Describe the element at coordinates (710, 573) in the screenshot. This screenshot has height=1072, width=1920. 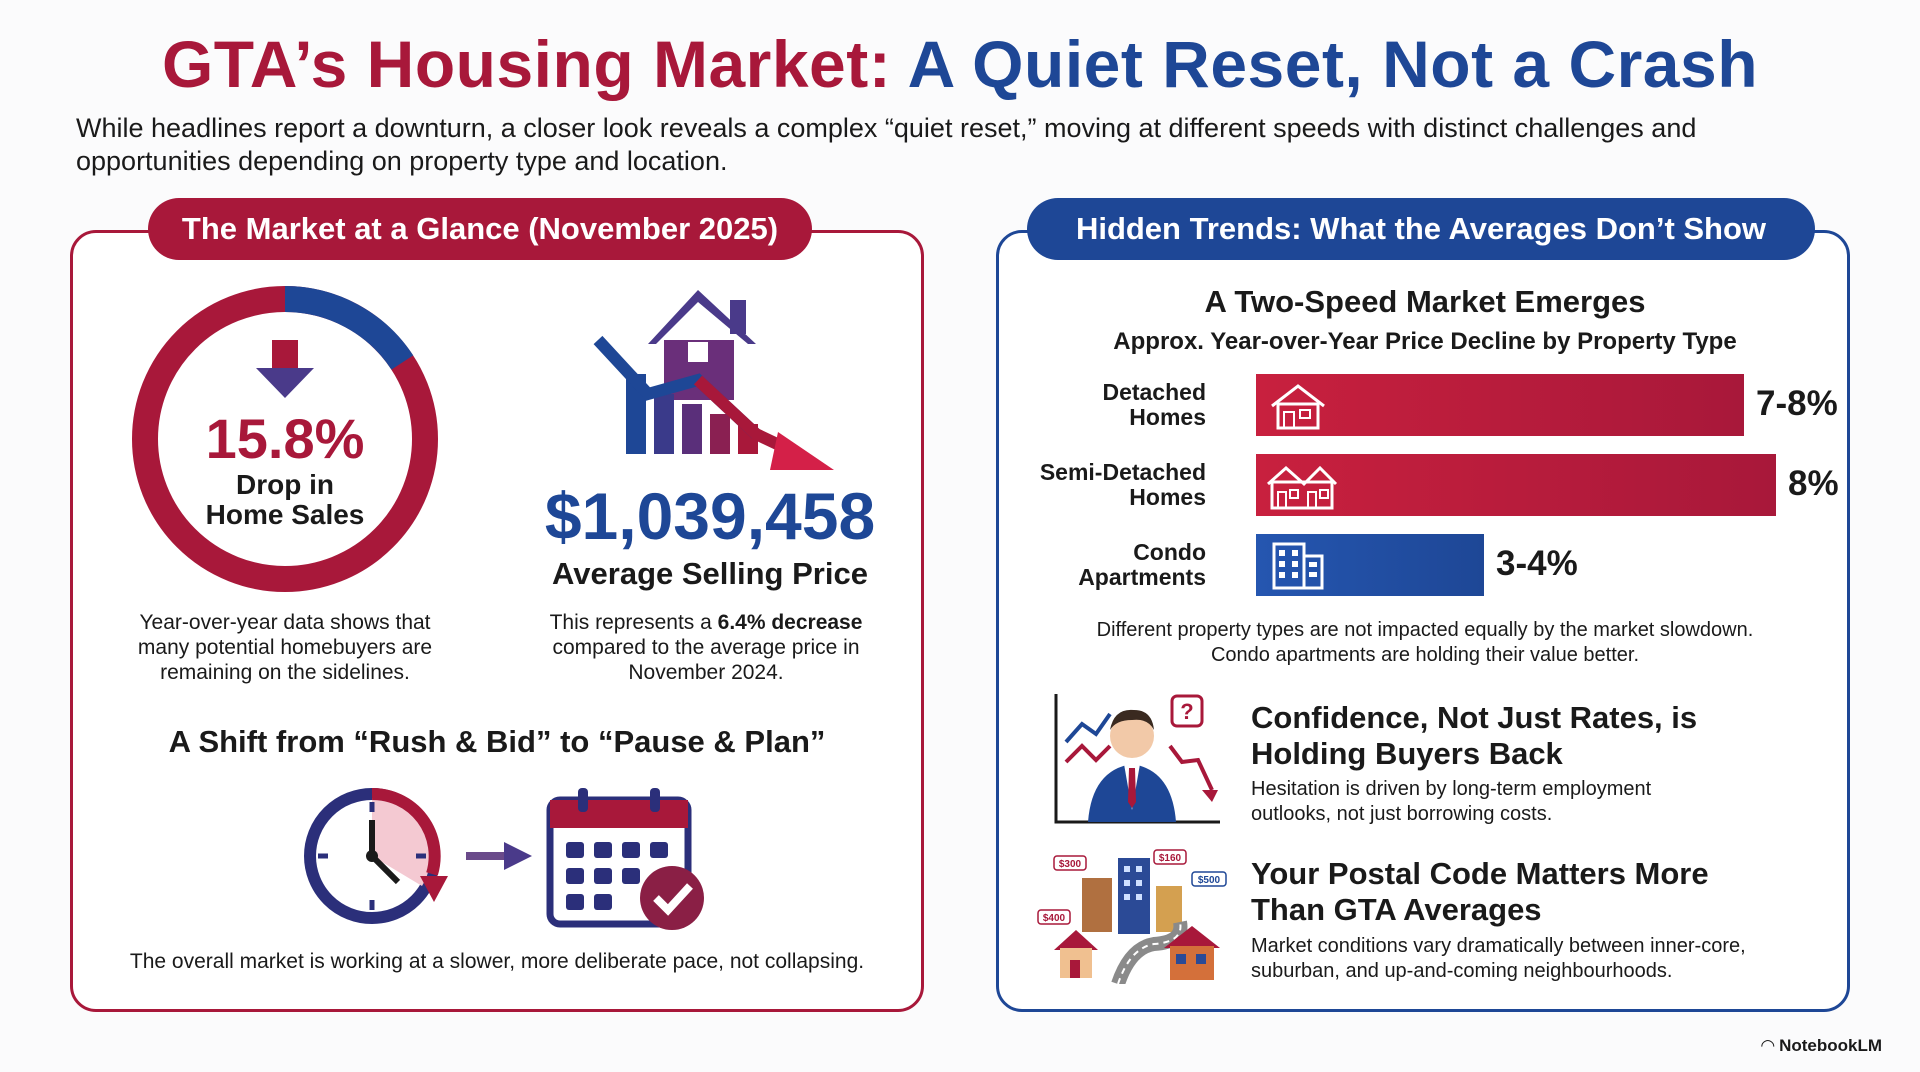
I see `average-price-label: Average Selling Price` at that location.